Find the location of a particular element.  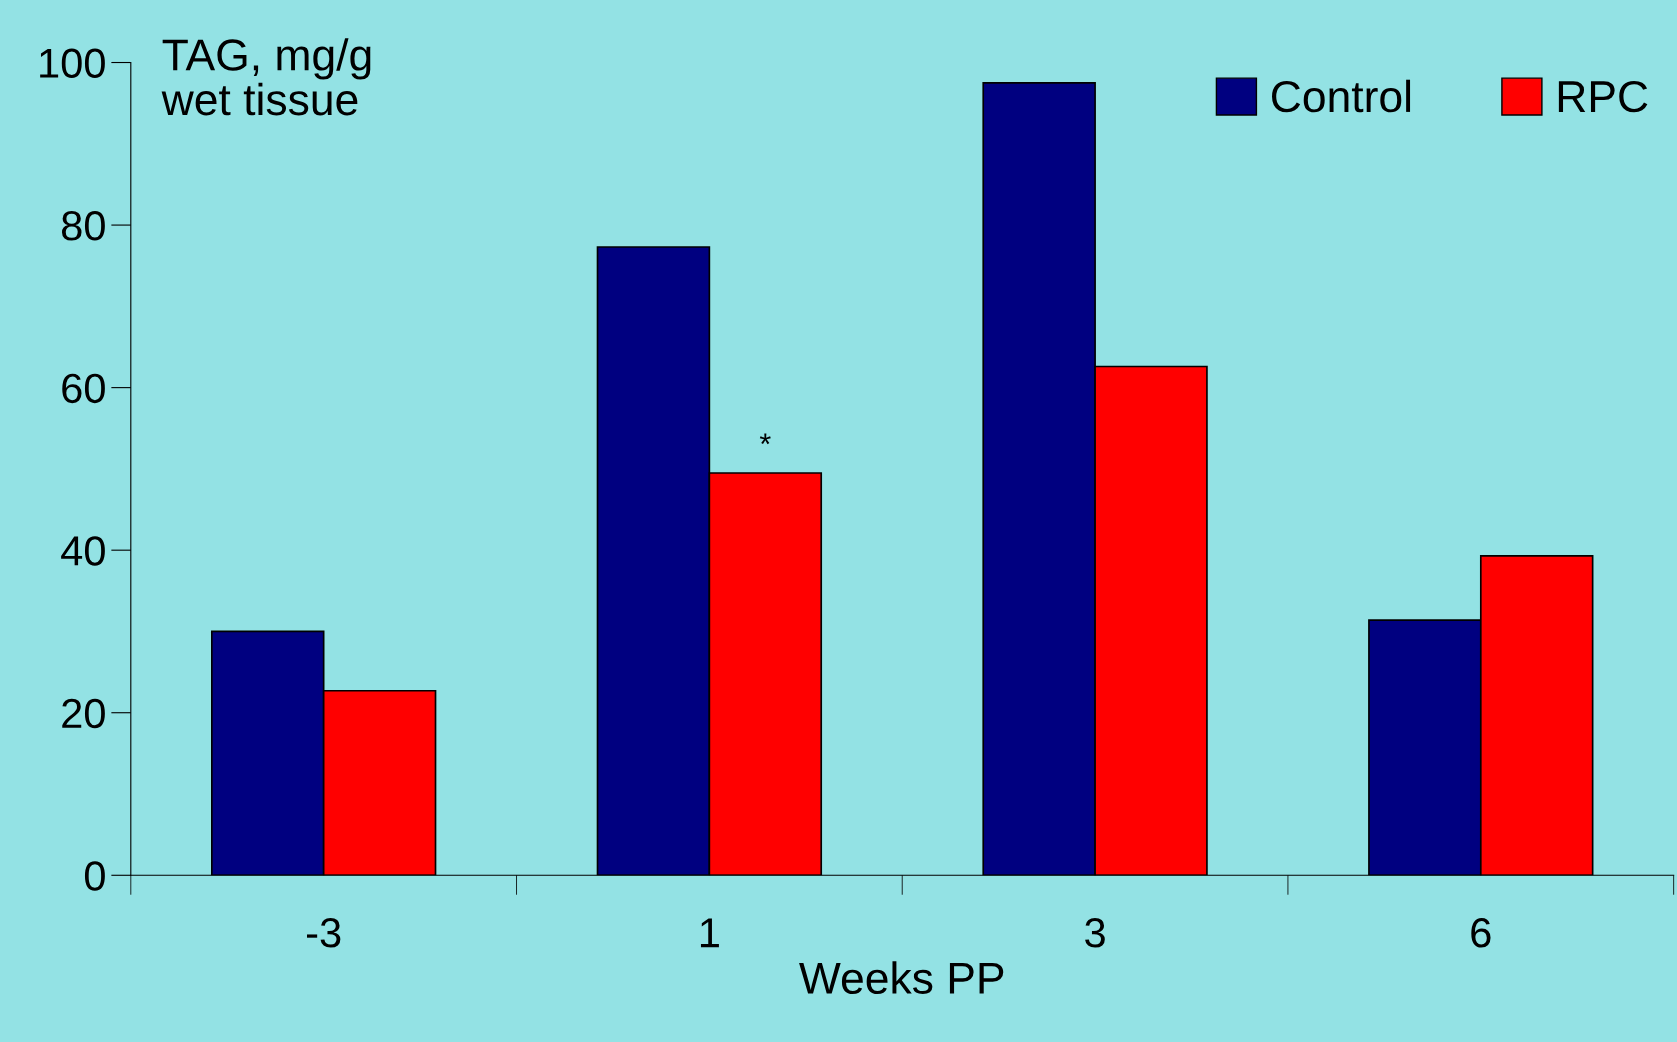

legend-label: RPC is located at coordinates (1603, 96).